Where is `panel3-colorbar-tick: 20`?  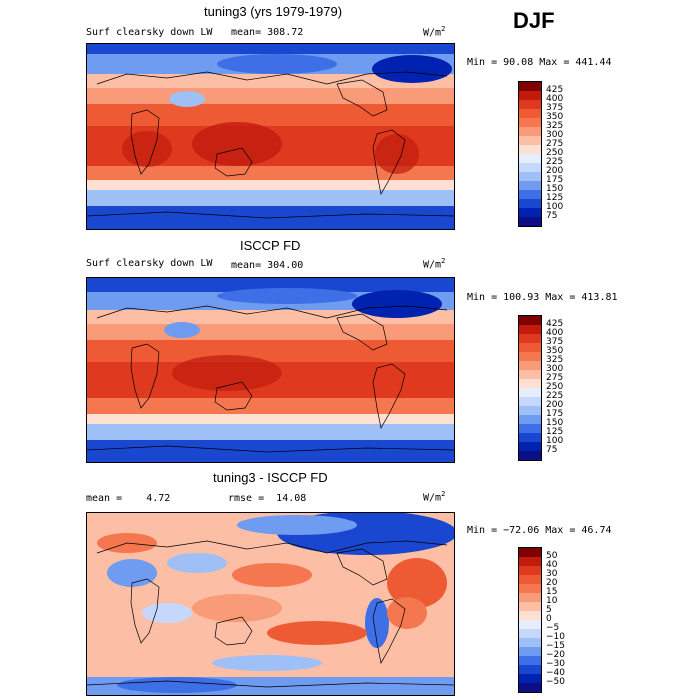 panel3-colorbar-tick: 20 is located at coordinates (552, 583).